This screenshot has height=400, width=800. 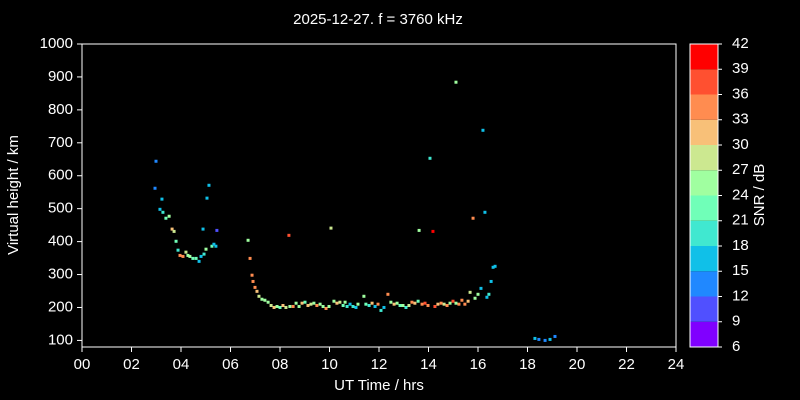 I want to click on x-tick-label: 00, so click(x=82, y=364).